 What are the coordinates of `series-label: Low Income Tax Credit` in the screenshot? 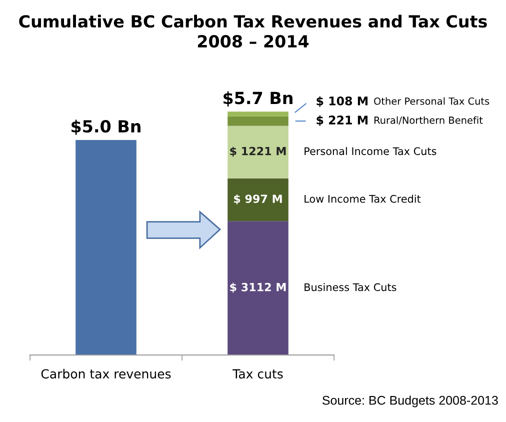 It's located at (362, 198).